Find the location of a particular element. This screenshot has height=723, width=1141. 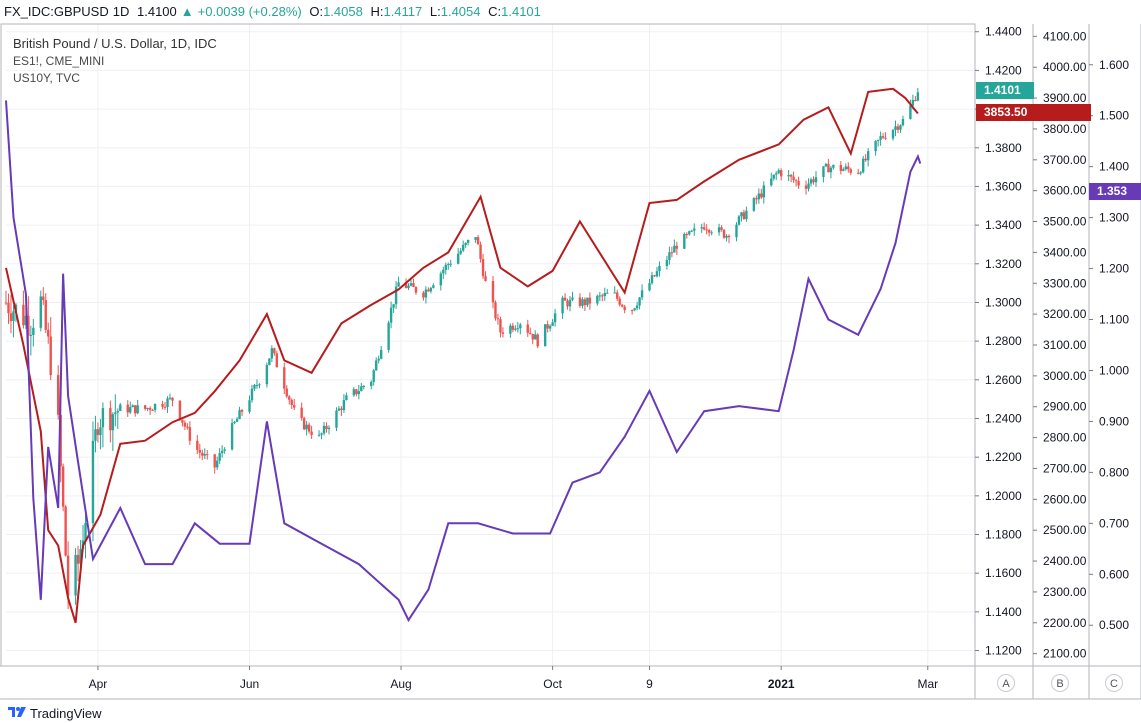

scale-a-button: A is located at coordinates (1006, 683).